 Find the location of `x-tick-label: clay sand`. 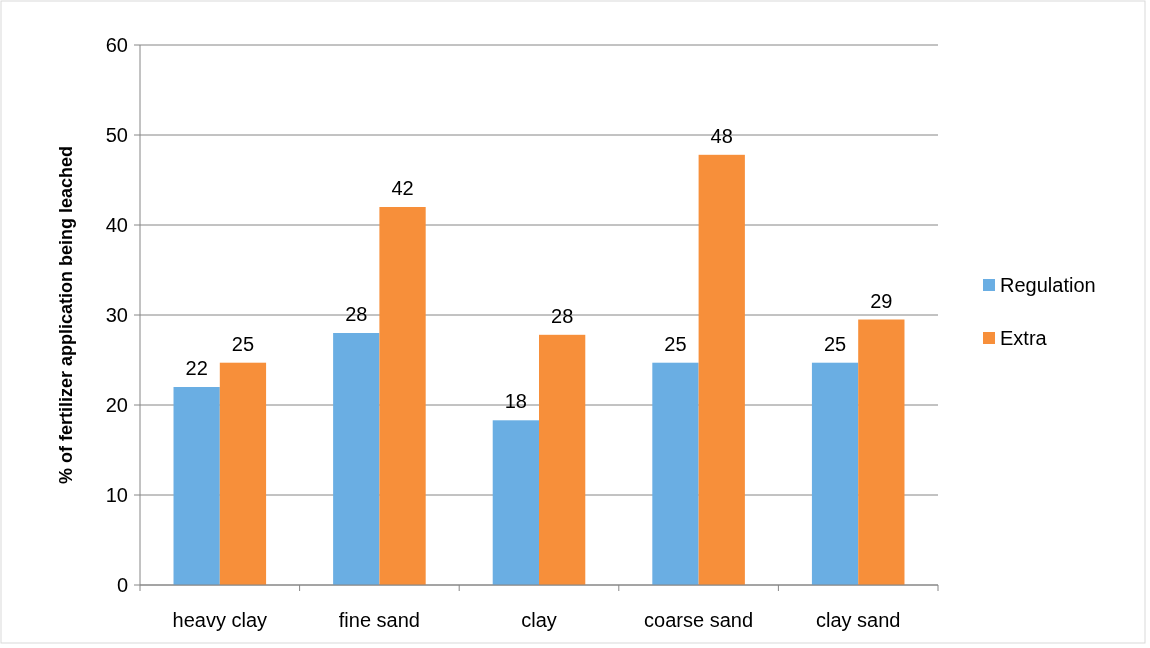

x-tick-label: clay sand is located at coordinates (858, 620).